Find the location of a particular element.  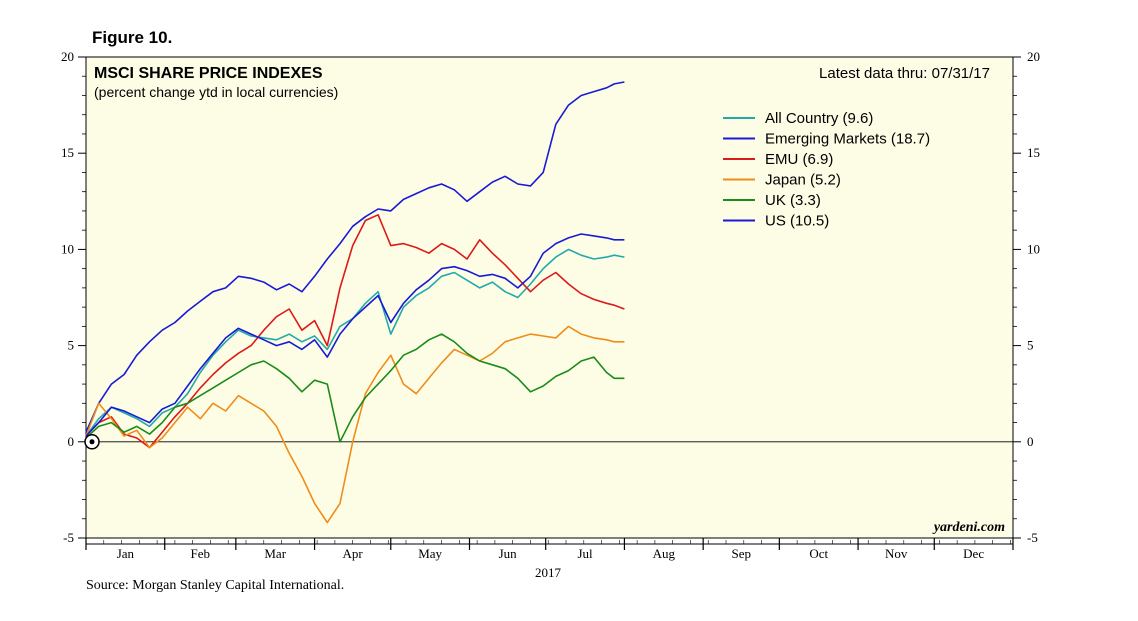

x-month-label: Jul is located at coordinates (585, 553).